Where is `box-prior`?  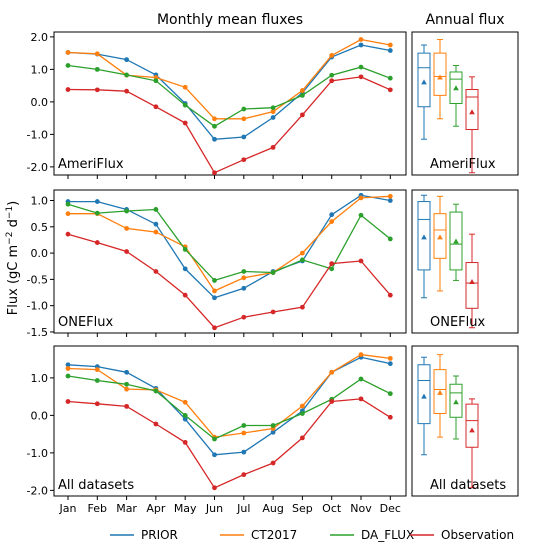
box-prior is located at coordinates (424, 92).